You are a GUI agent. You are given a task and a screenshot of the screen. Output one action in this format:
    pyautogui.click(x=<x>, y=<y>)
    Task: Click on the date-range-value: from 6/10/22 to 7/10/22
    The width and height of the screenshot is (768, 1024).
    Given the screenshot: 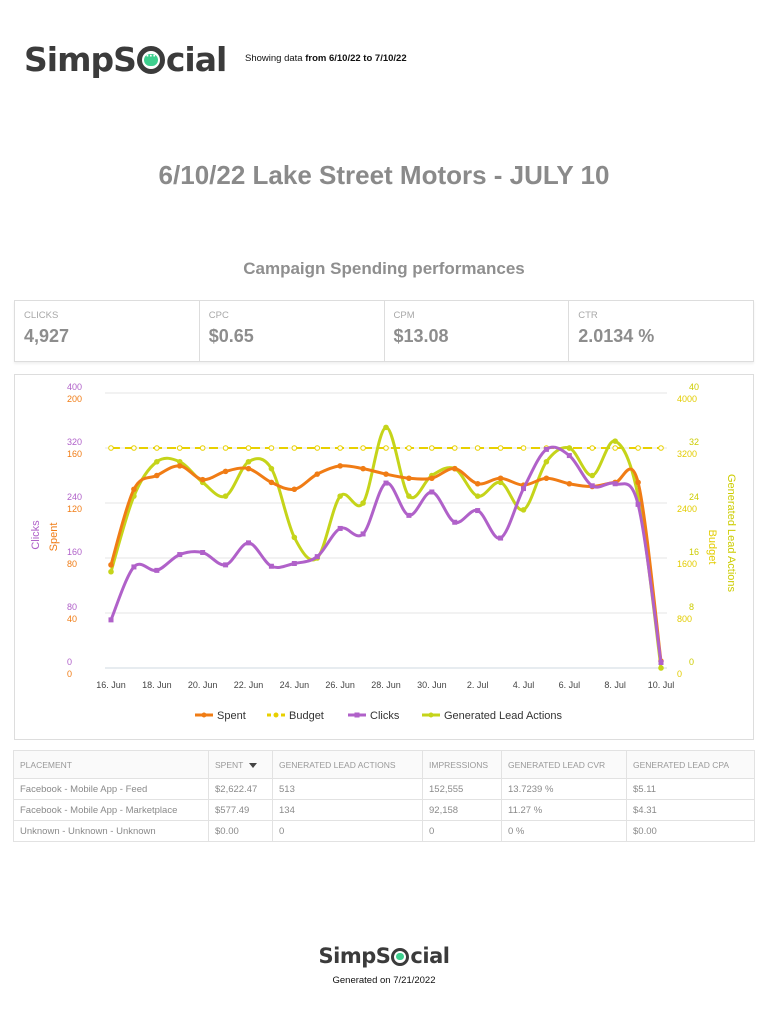 What is the action you would take?
    pyautogui.click(x=356, y=58)
    